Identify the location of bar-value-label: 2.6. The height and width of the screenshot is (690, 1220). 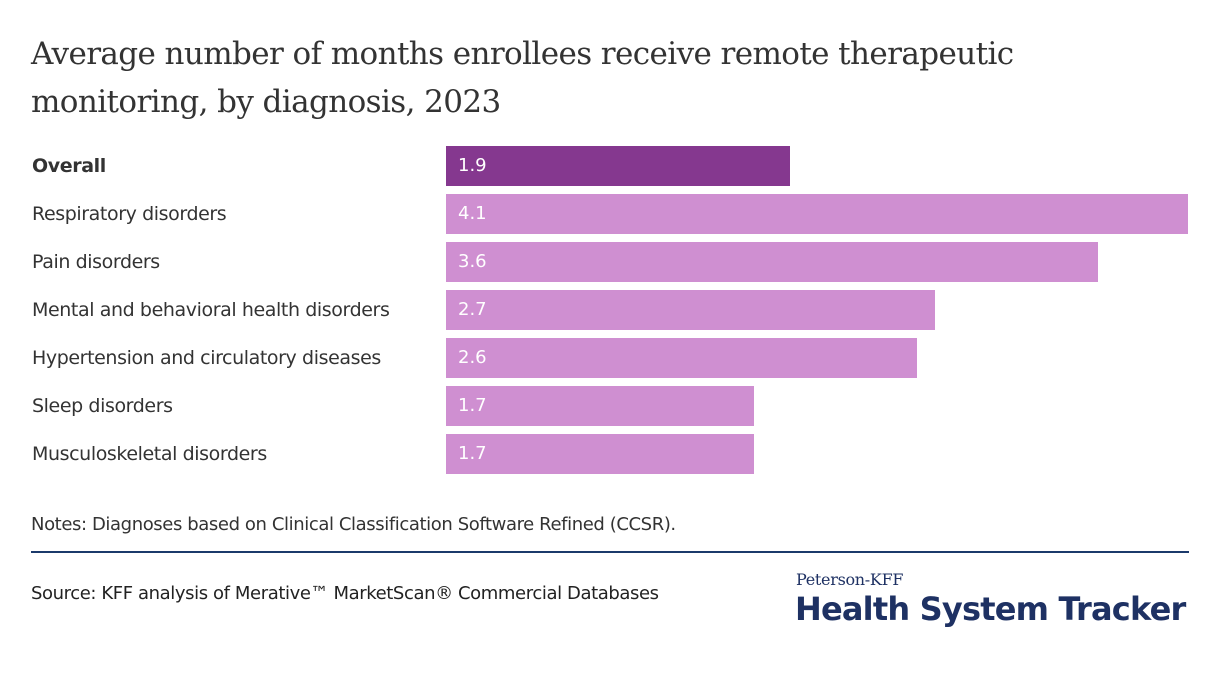
(472, 357).